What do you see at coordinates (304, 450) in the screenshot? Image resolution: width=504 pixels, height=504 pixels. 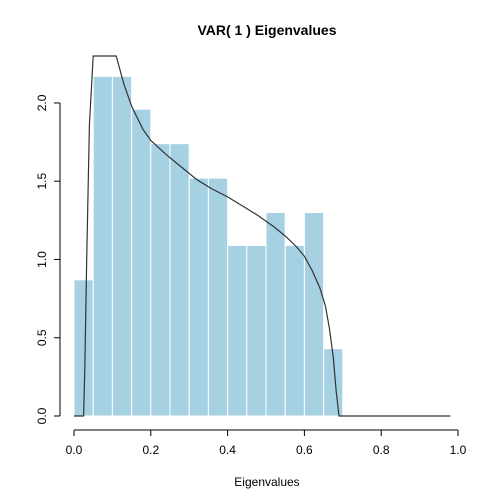 I see `x-tick-label: 0.6` at bounding box center [304, 450].